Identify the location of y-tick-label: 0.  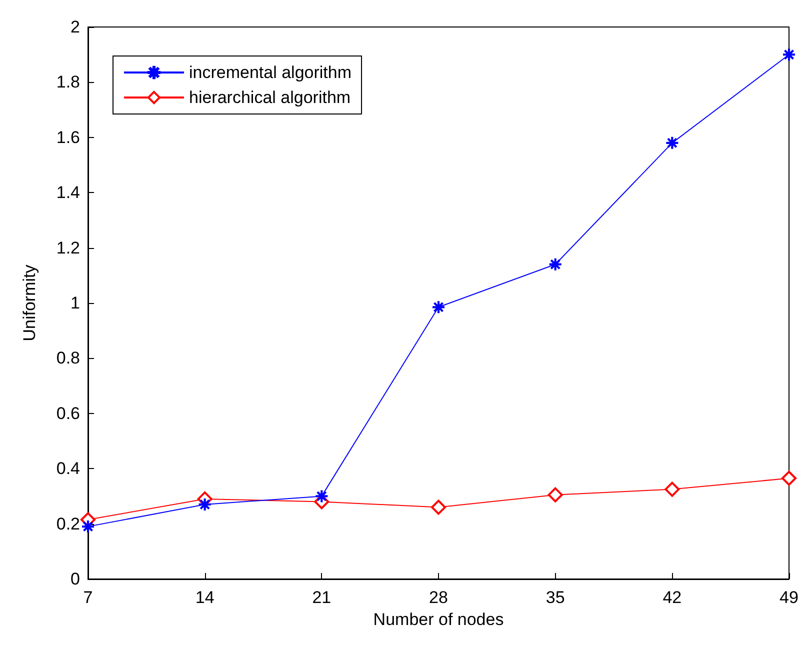
(75, 579).